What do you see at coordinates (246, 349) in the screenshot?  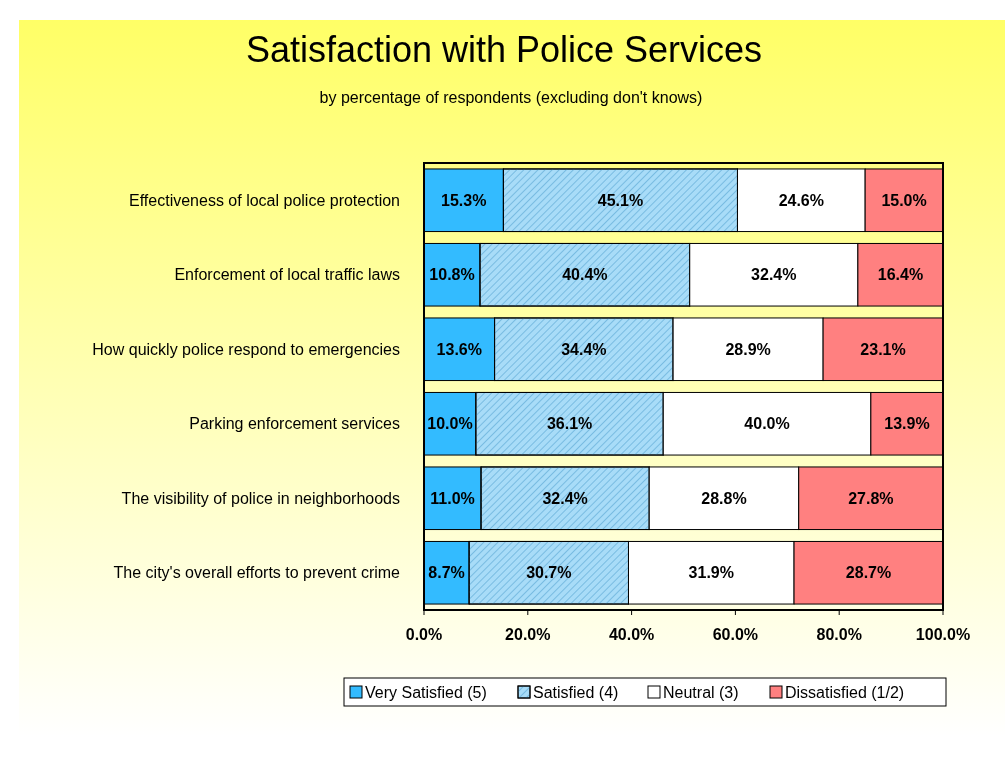 I see `y-tick-label: How quickly police respond to emergencies` at bounding box center [246, 349].